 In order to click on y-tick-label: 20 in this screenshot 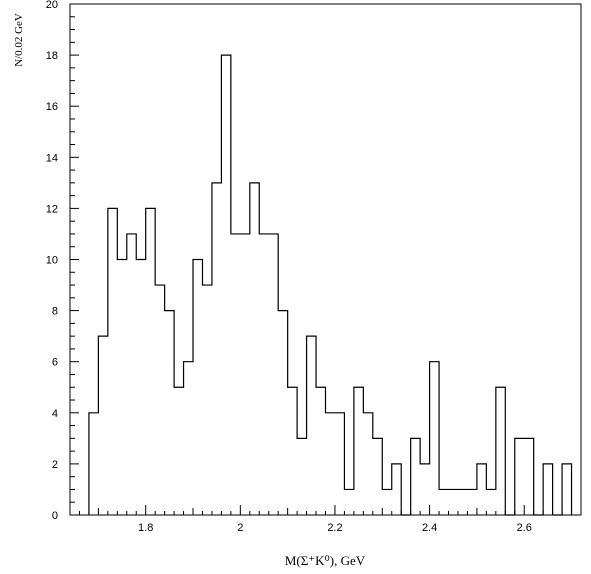, I will do `click(52, 5)`.